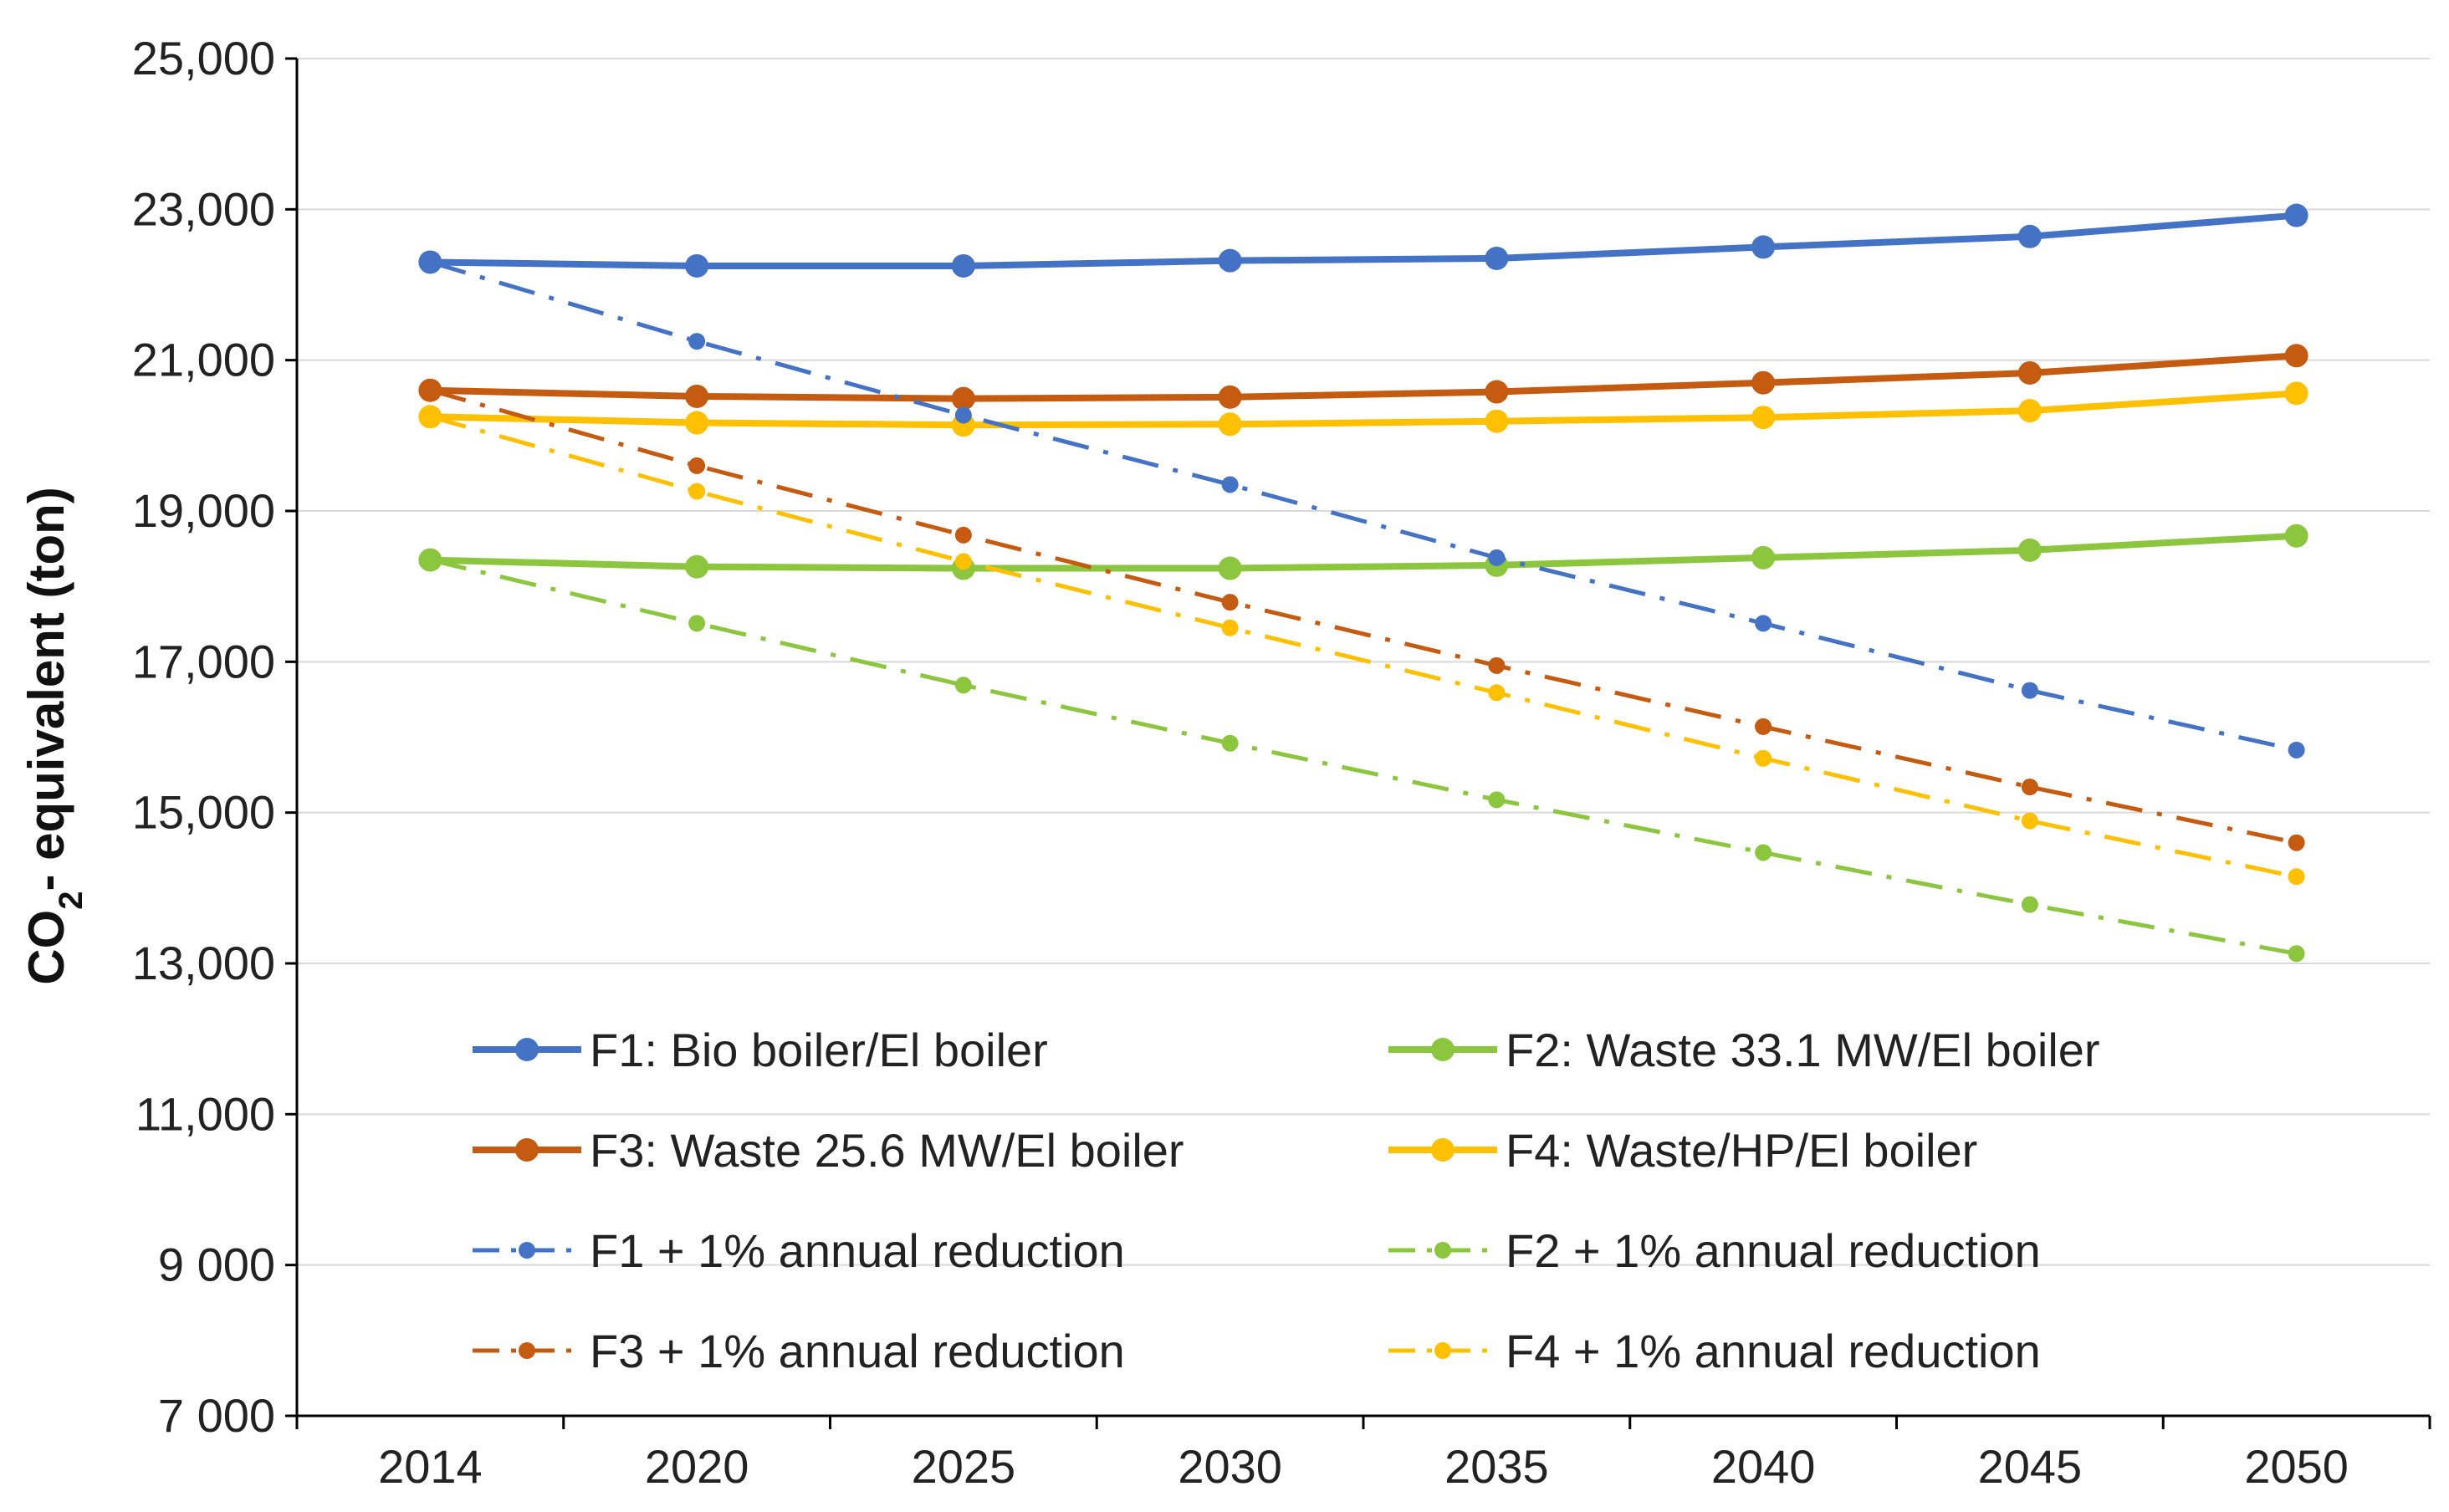 The width and height of the screenshot is (2449, 1512). I want to click on legend-label: F4 + 1% annual reduction, so click(1773, 1351).